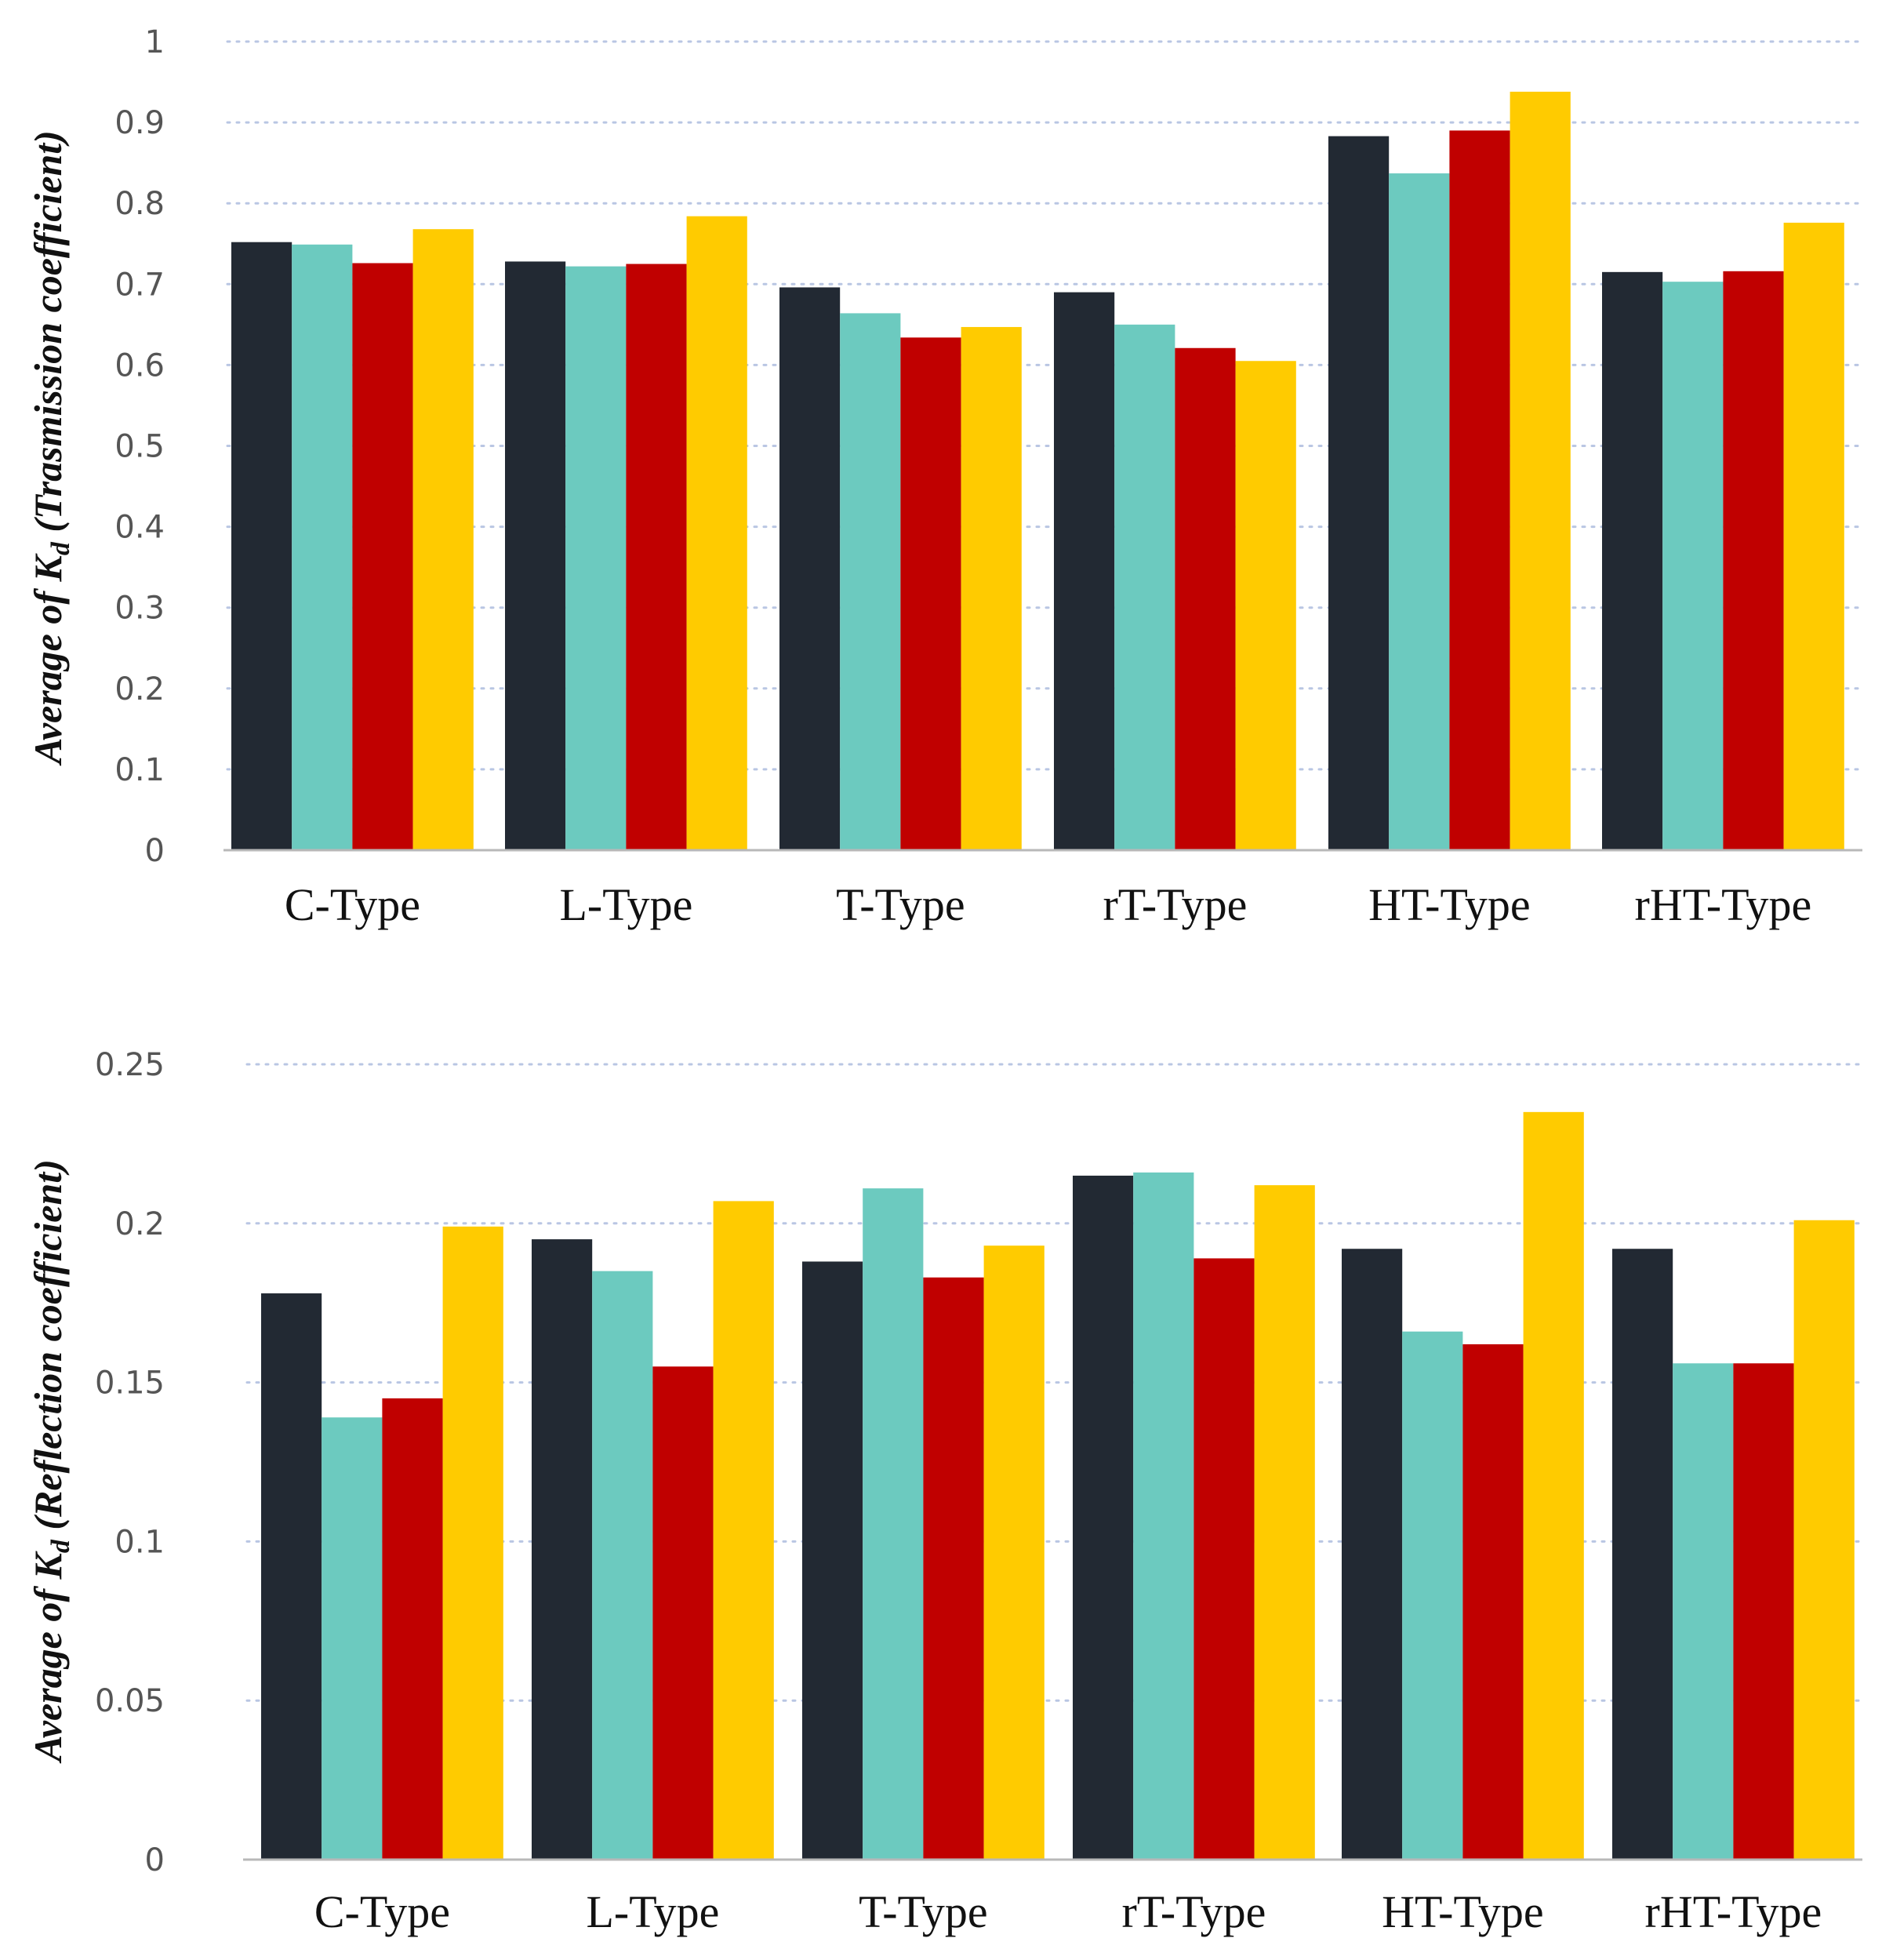 The image size is (1882, 1960). I want to click on y-tick-label: 0.05, so click(130, 1701).